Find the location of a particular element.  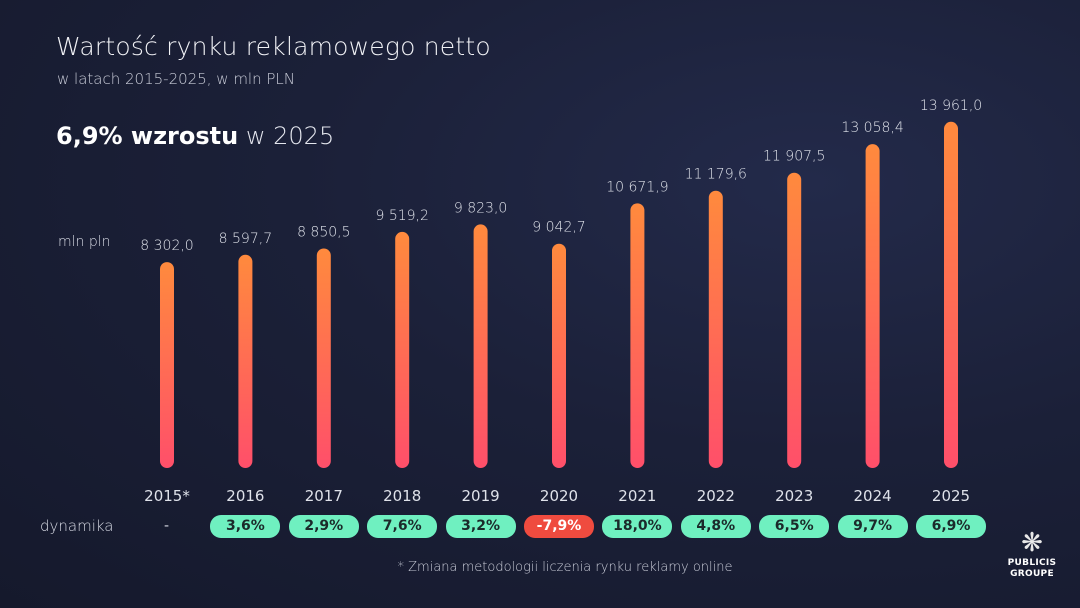

headline-rest: w 2025 is located at coordinates (290, 136).